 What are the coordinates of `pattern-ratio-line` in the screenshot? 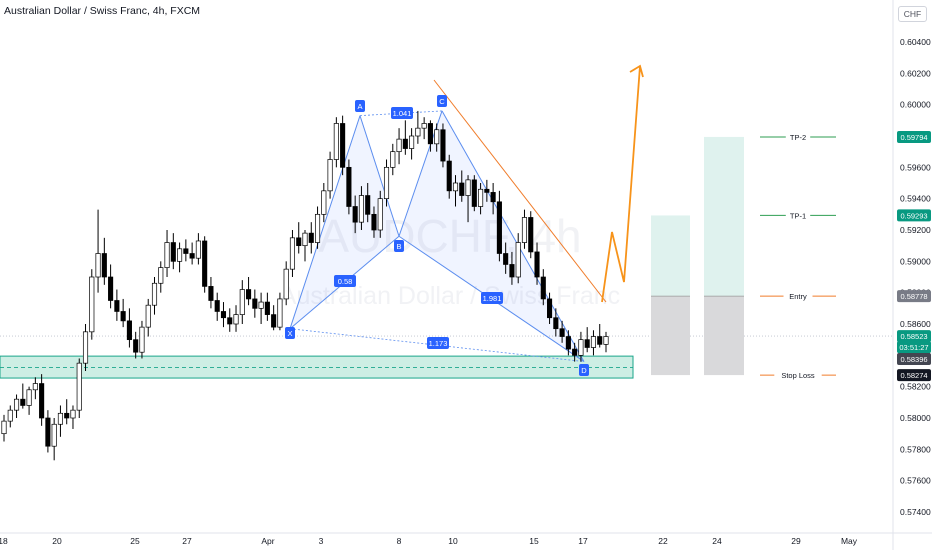 It's located at (437, 345).